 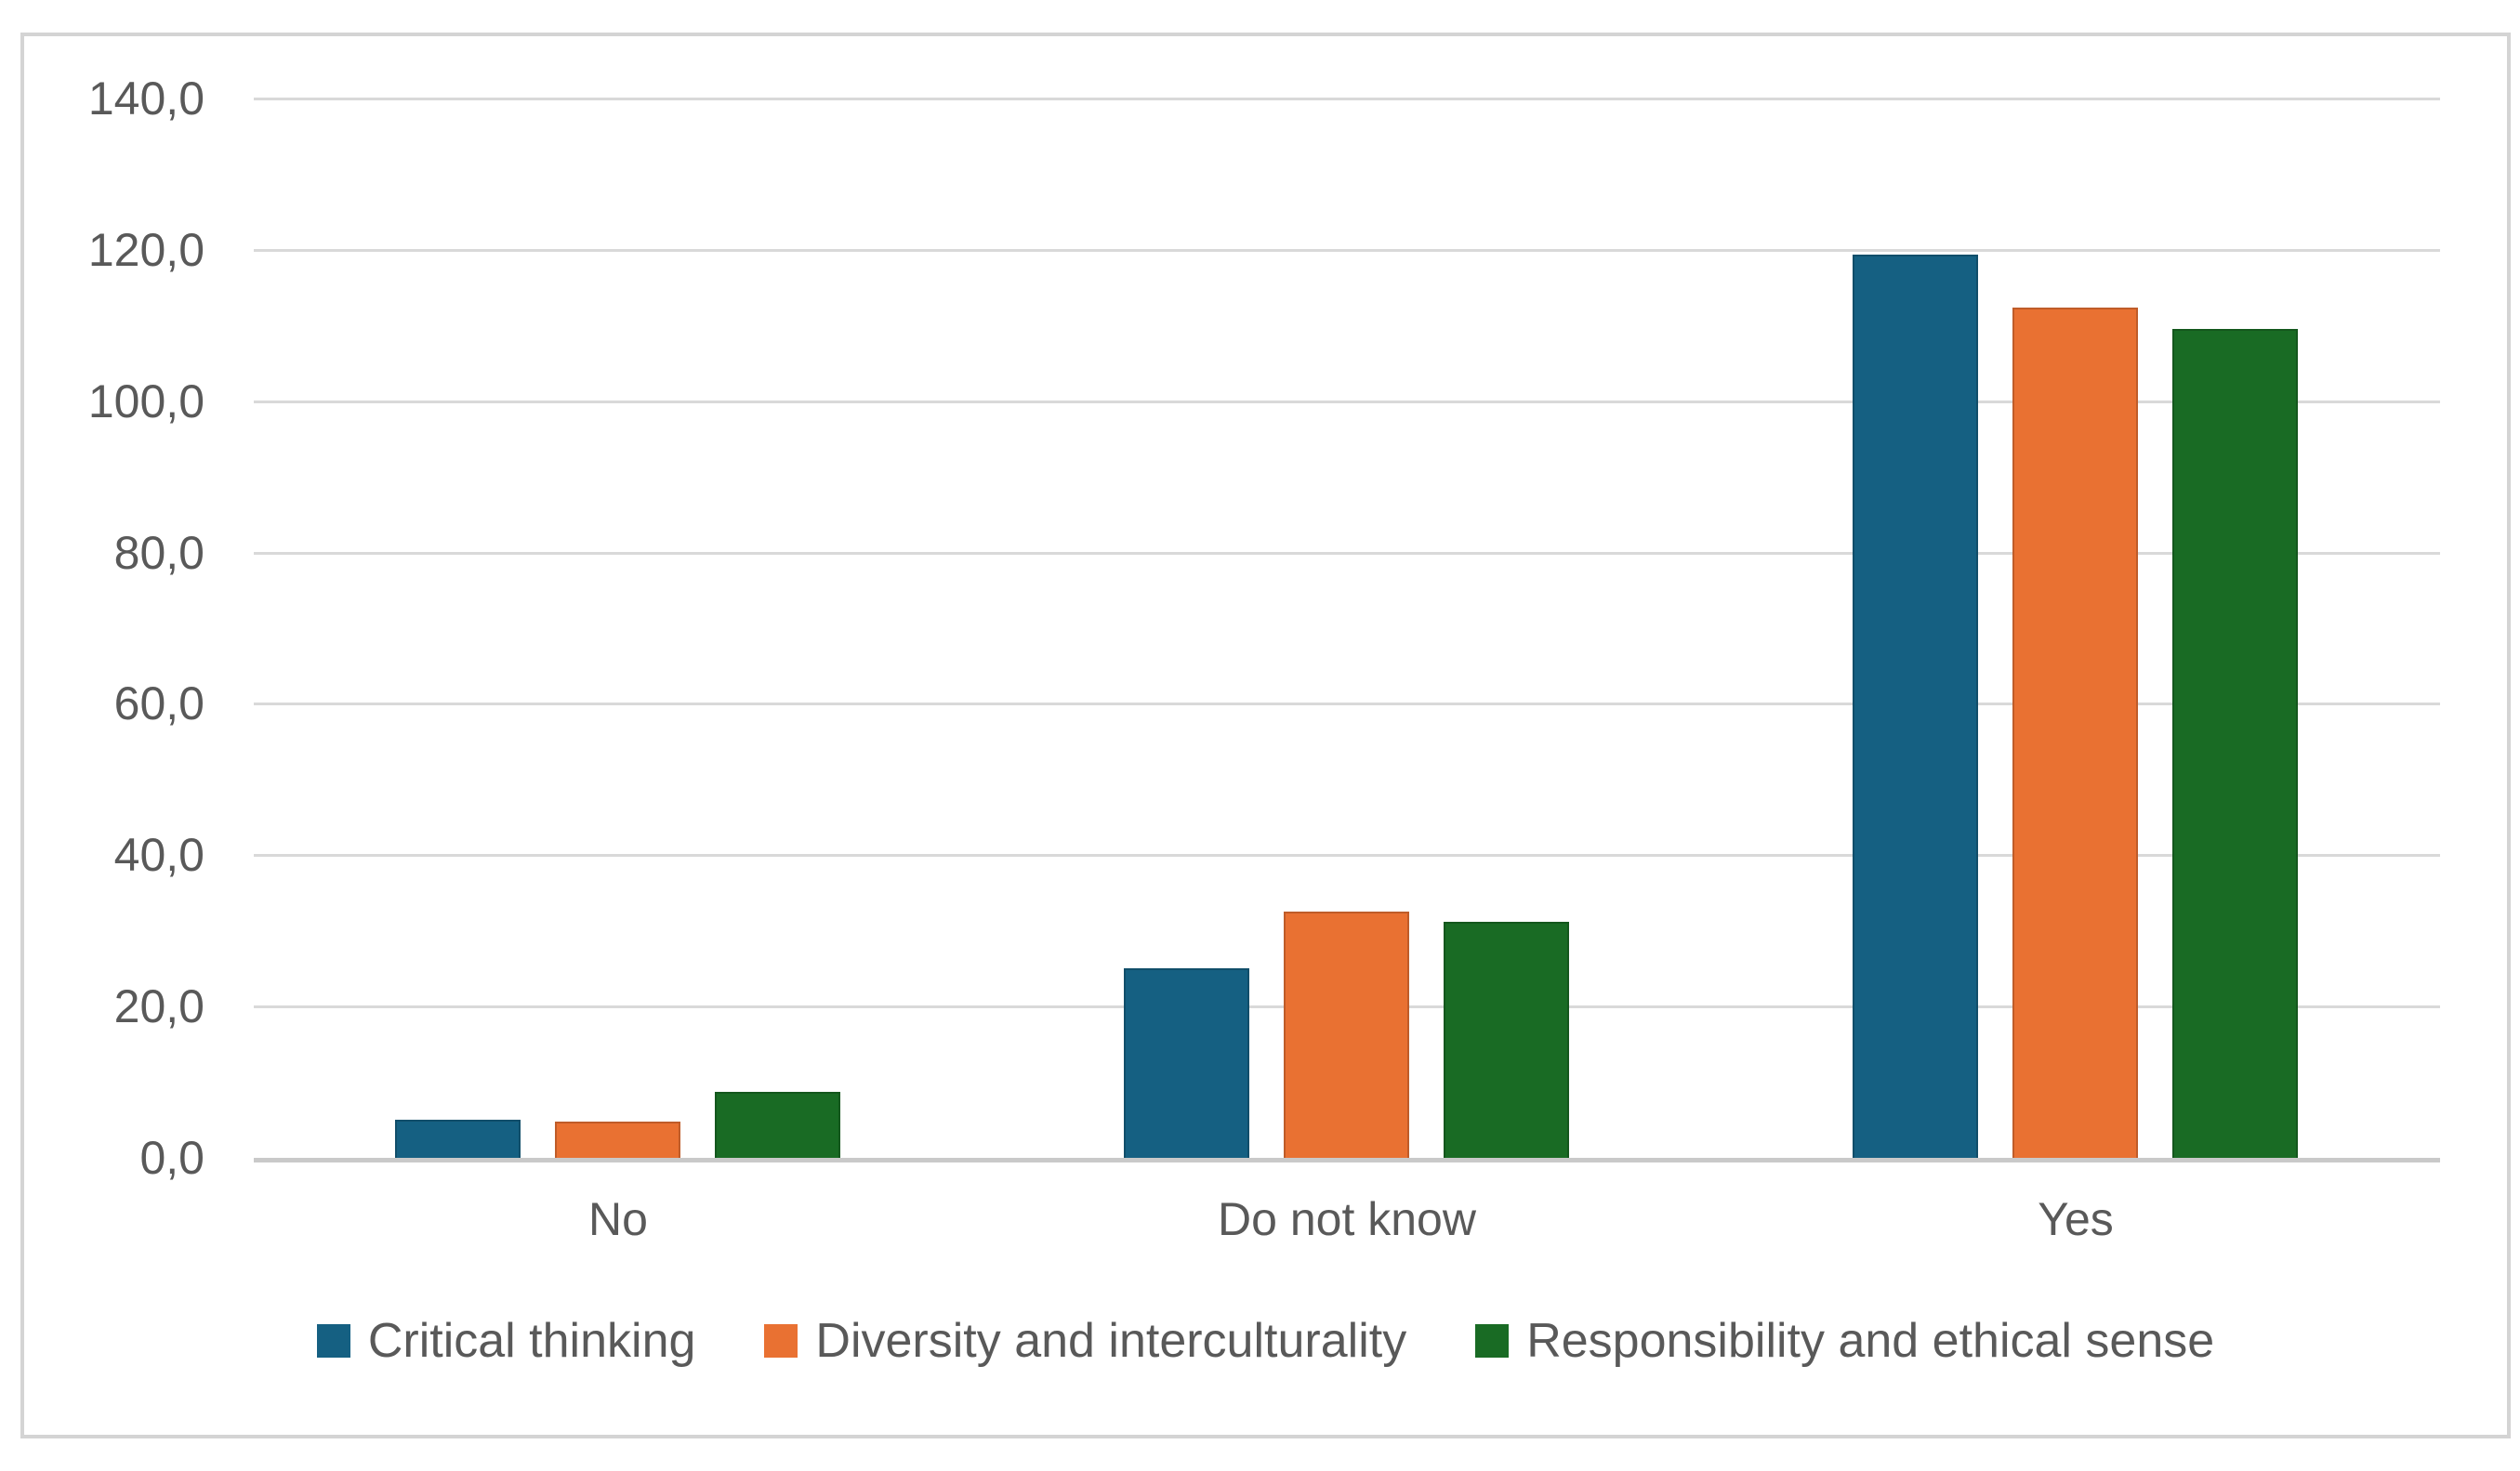 What do you see at coordinates (172, 1158) in the screenshot?
I see `y-tick-label: 0,0` at bounding box center [172, 1158].